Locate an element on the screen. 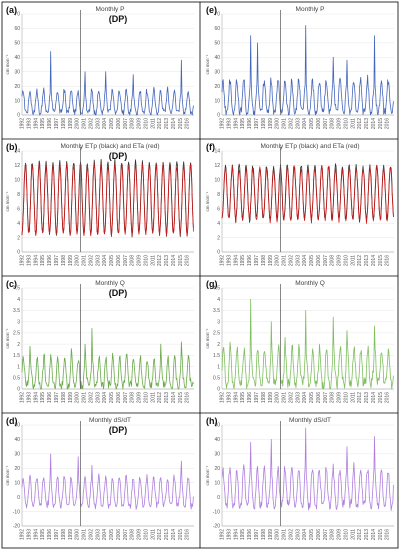 Image resolution: width=400 pixels, height=550 pixels. y-axis-label-g: cm mon⁻¹ is located at coordinates (207, 338).